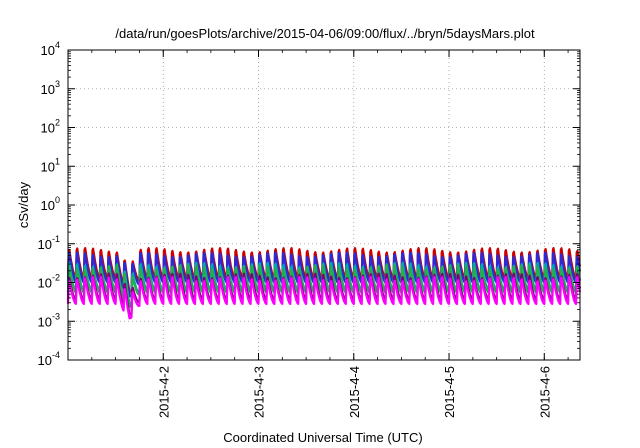  I want to click on y-tick-label: 10¹, so click(50, 165).